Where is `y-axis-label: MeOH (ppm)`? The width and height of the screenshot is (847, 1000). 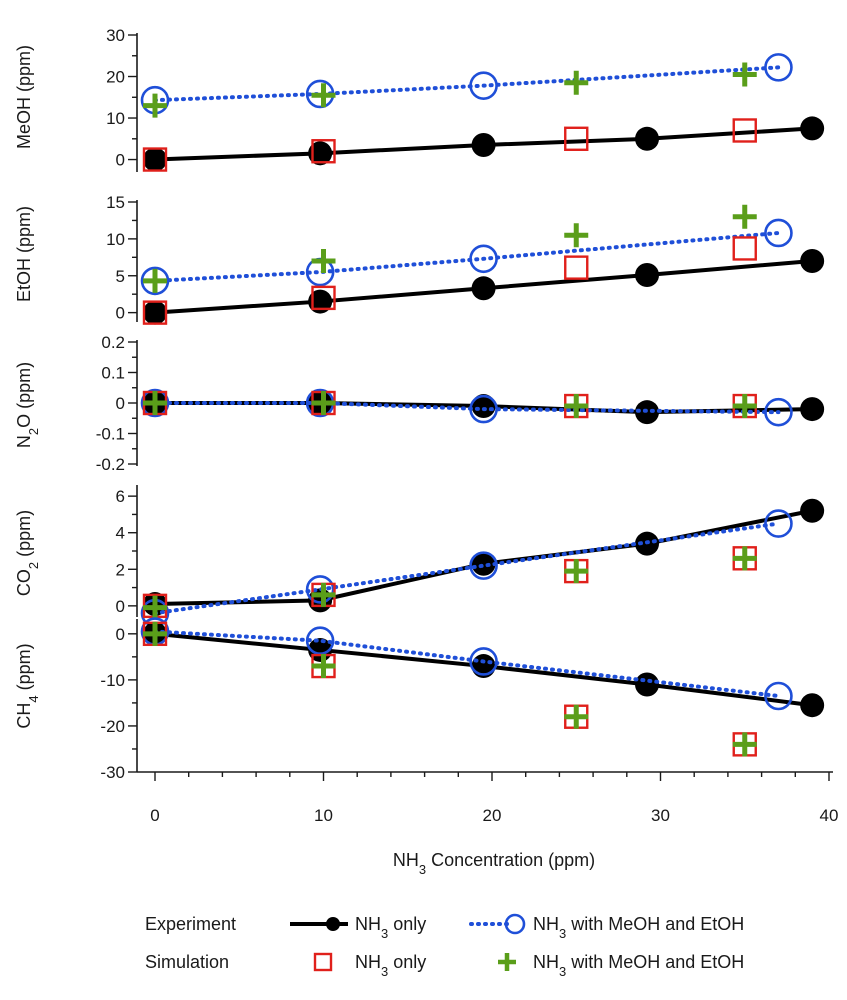
y-axis-label: MeOH (ppm) is located at coordinates (24, 97).